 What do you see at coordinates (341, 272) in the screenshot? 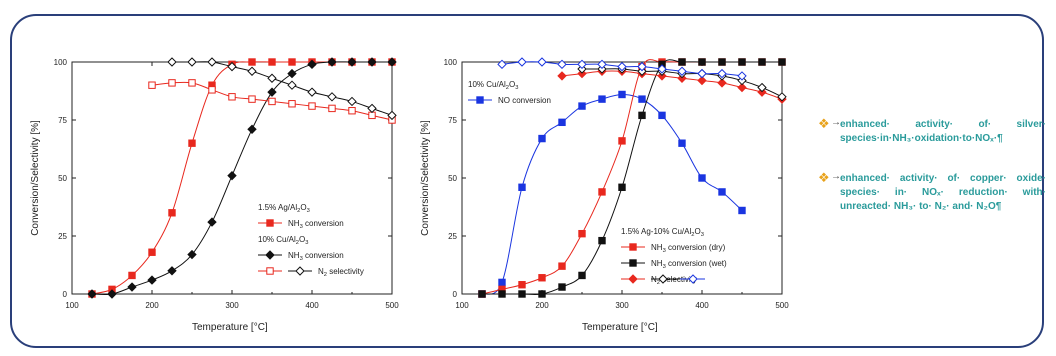
I see `legend-label: N2 selectivity` at bounding box center [341, 272].